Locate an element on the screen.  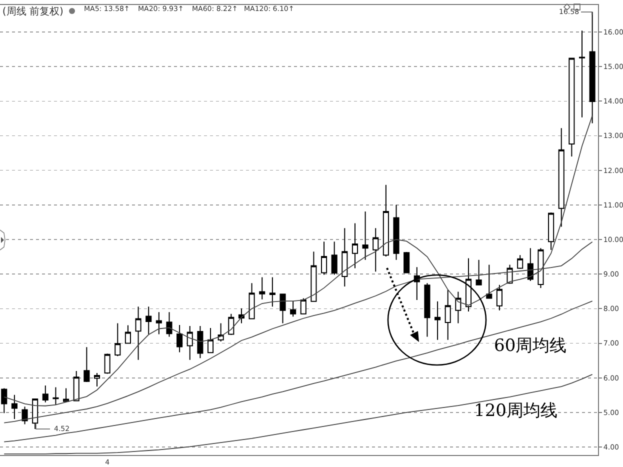
annotation: 60周均线 is located at coordinates (530, 346).